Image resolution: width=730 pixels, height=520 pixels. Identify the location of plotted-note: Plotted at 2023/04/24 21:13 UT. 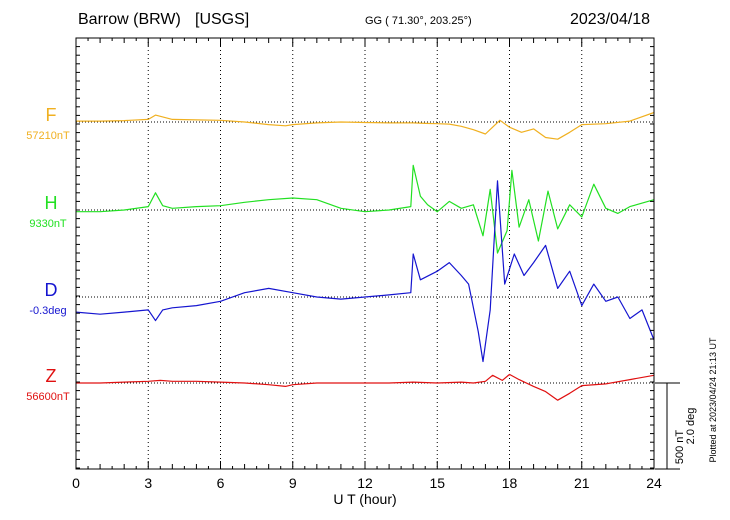
(713, 400).